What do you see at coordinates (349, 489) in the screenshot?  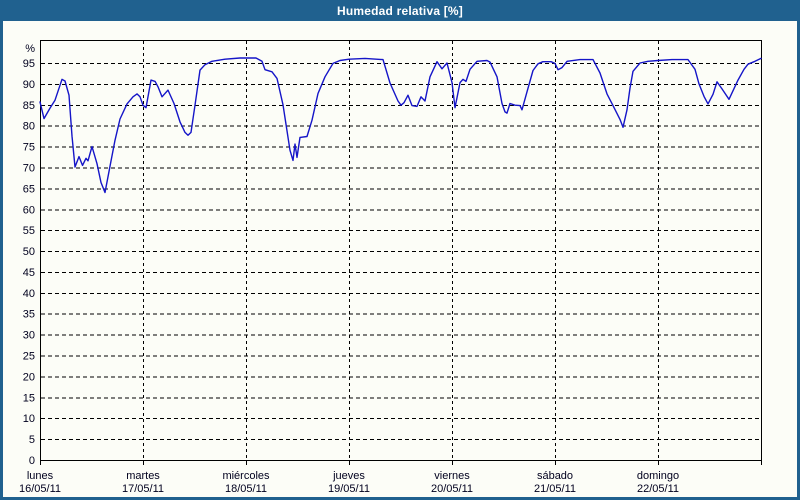 I see `x-date-label: 19/05/11` at bounding box center [349, 489].